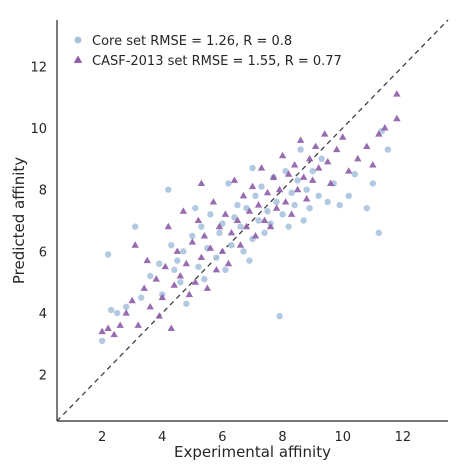  I want to click on x-tick-label: 2, so click(102, 437).